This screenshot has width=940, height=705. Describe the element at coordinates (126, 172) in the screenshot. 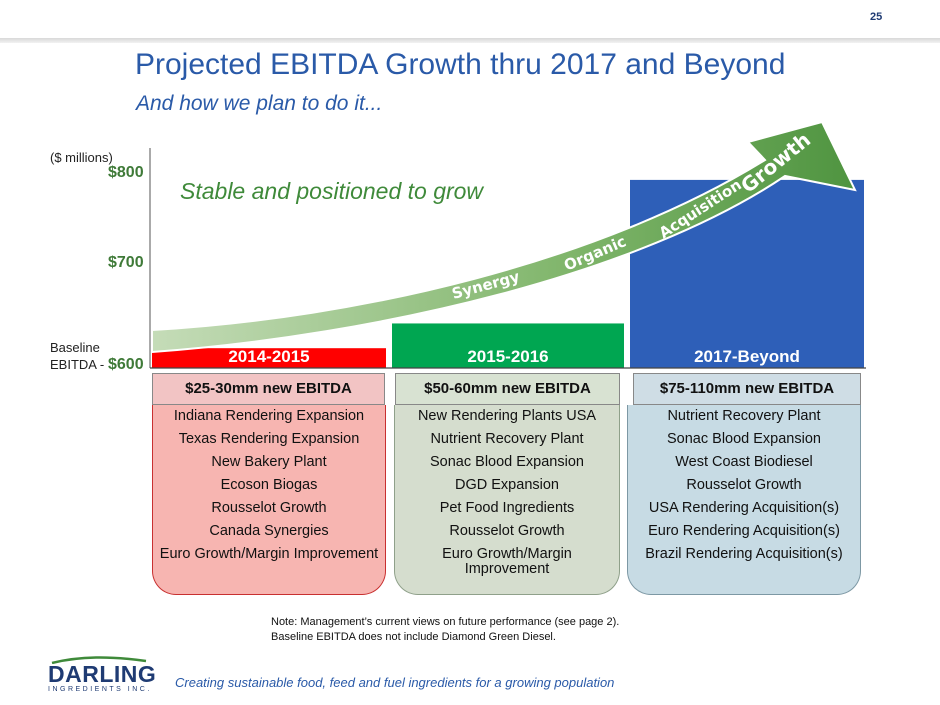

I see `y-tick-label-800: $800` at that location.